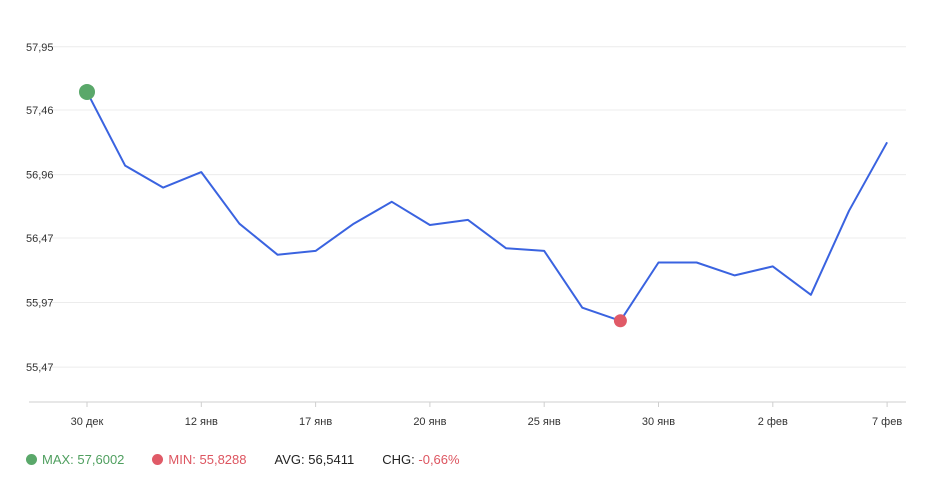 Image resolution: width=942 pixels, height=494 pixels. Describe the element at coordinates (87, 422) in the screenshot. I see `x-tick-label: 30 дек` at that location.